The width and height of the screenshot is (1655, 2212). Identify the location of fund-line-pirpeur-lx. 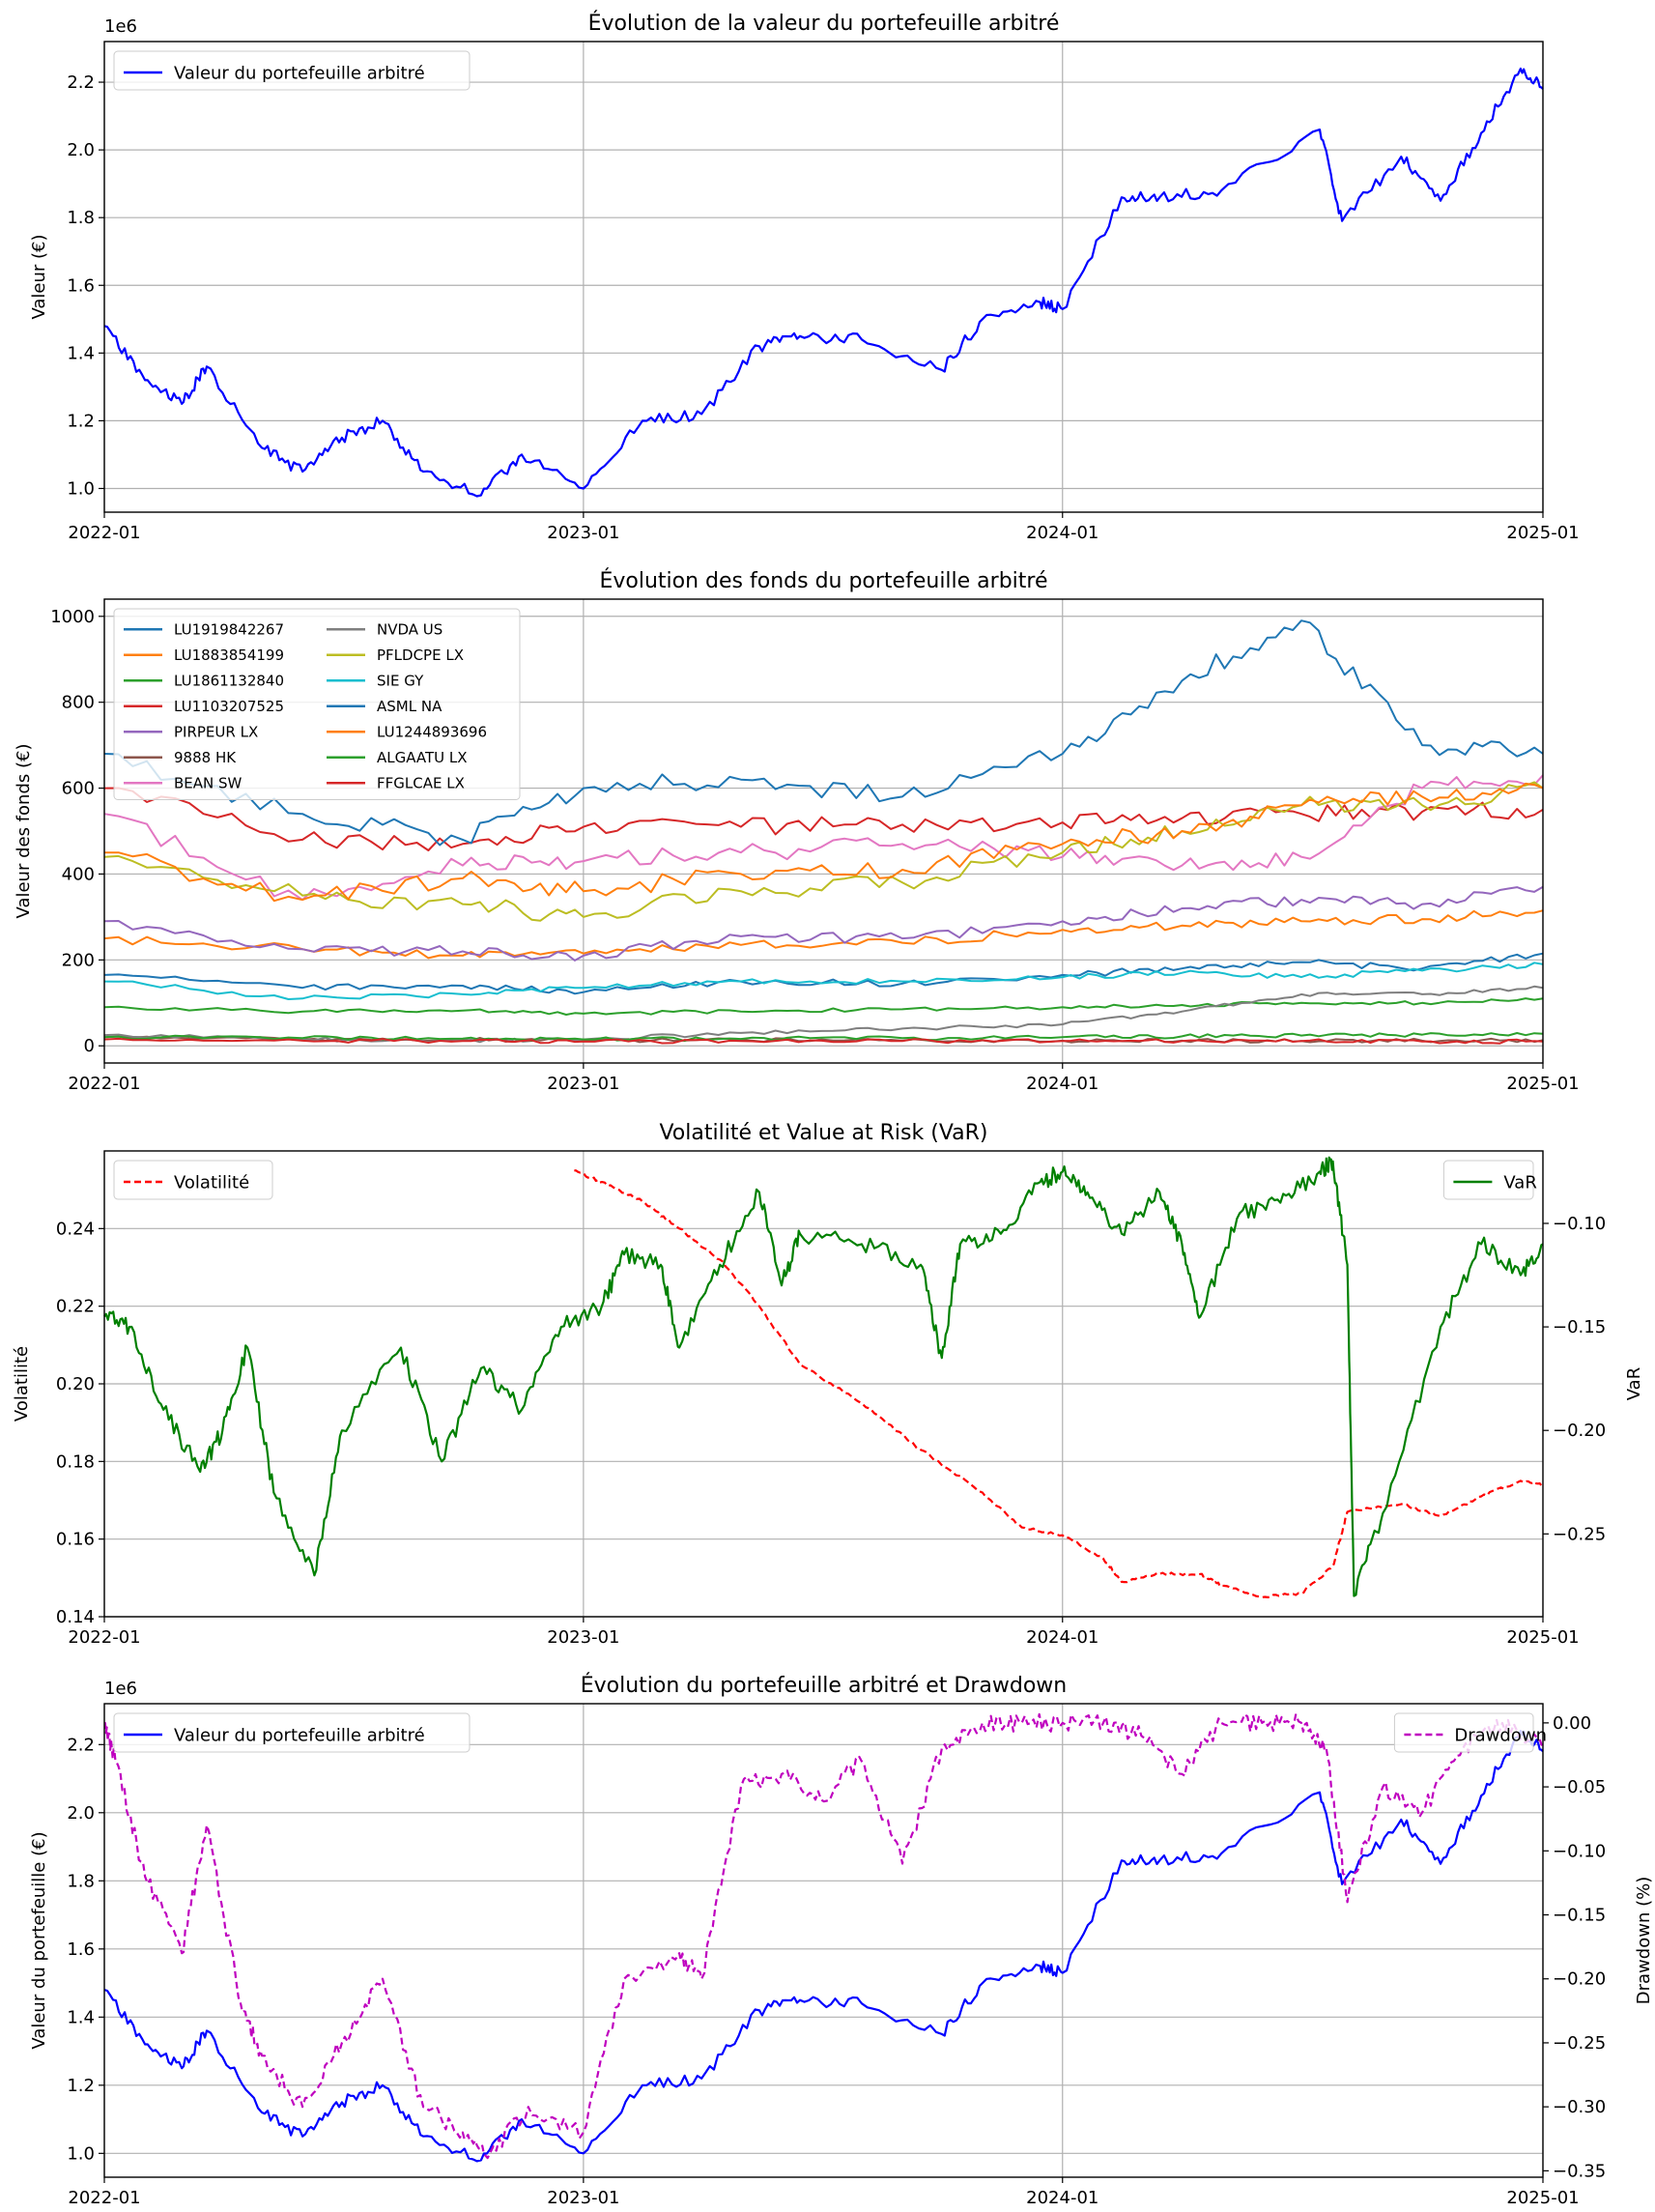
(823, 923).